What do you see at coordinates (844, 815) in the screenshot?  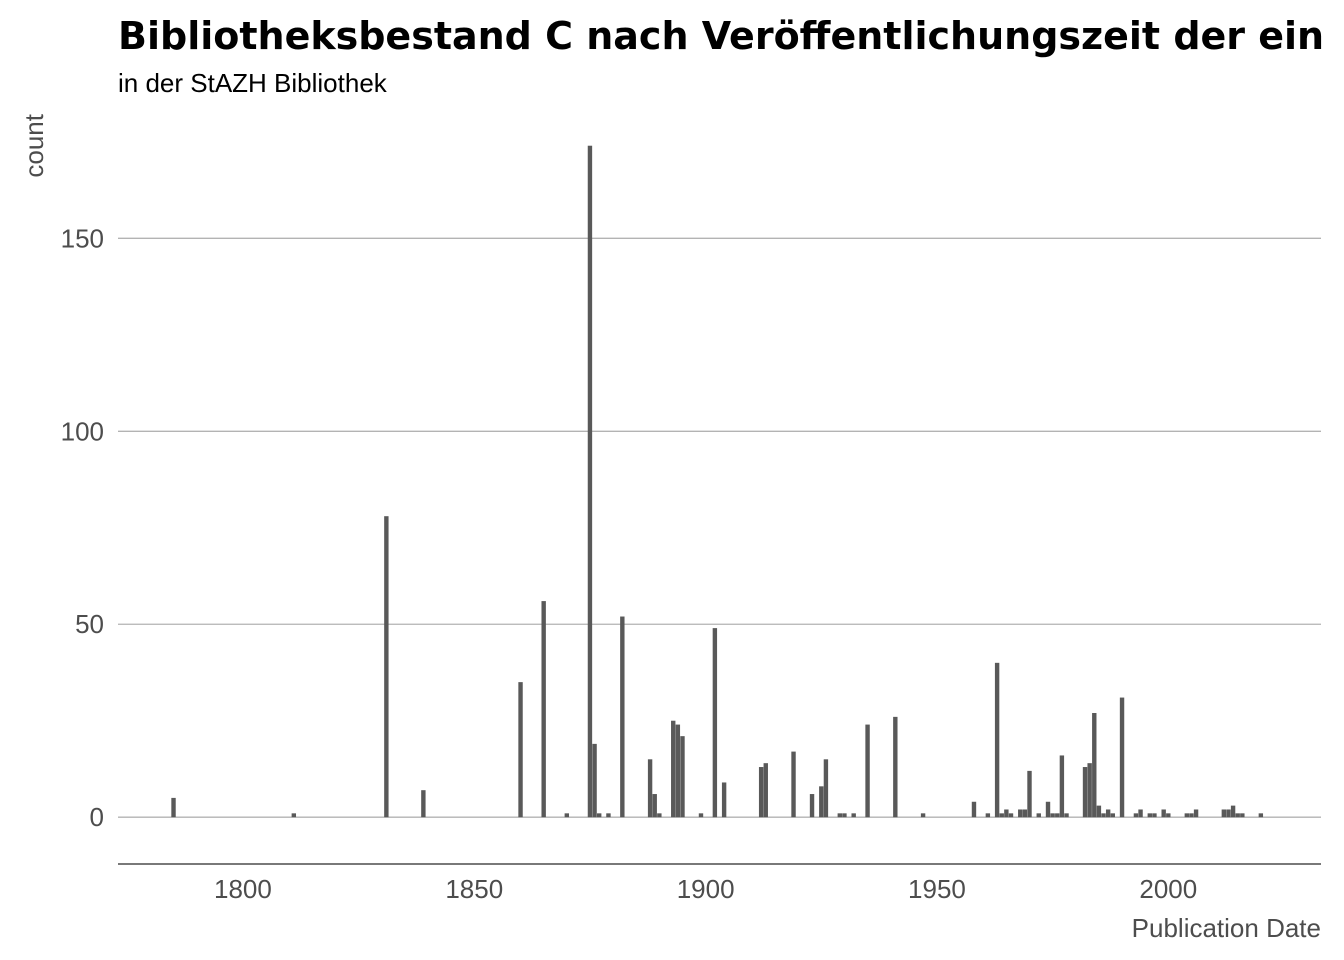 I see `bar-1930` at bounding box center [844, 815].